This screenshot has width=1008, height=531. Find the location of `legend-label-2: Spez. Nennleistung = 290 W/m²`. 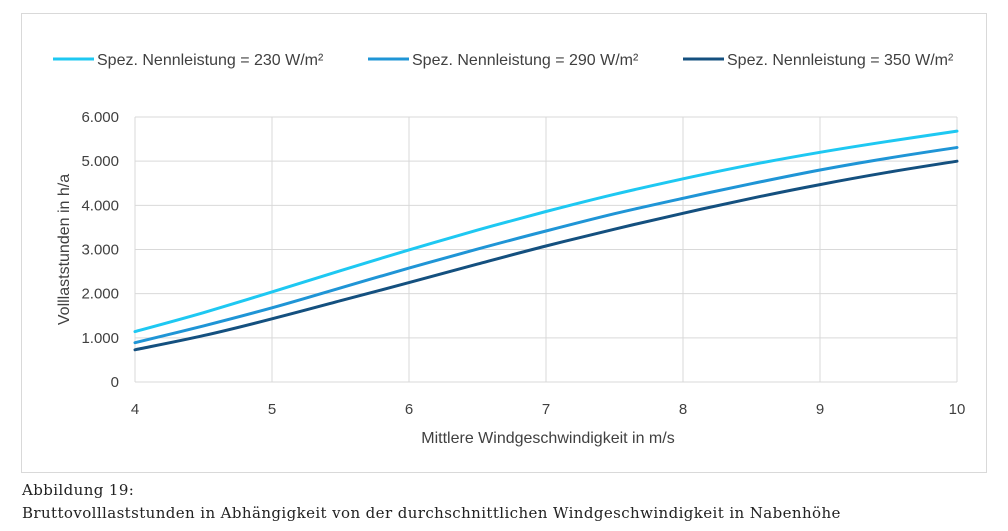

legend-label-2: Spez. Nennleistung = 290 W/m² is located at coordinates (525, 60).